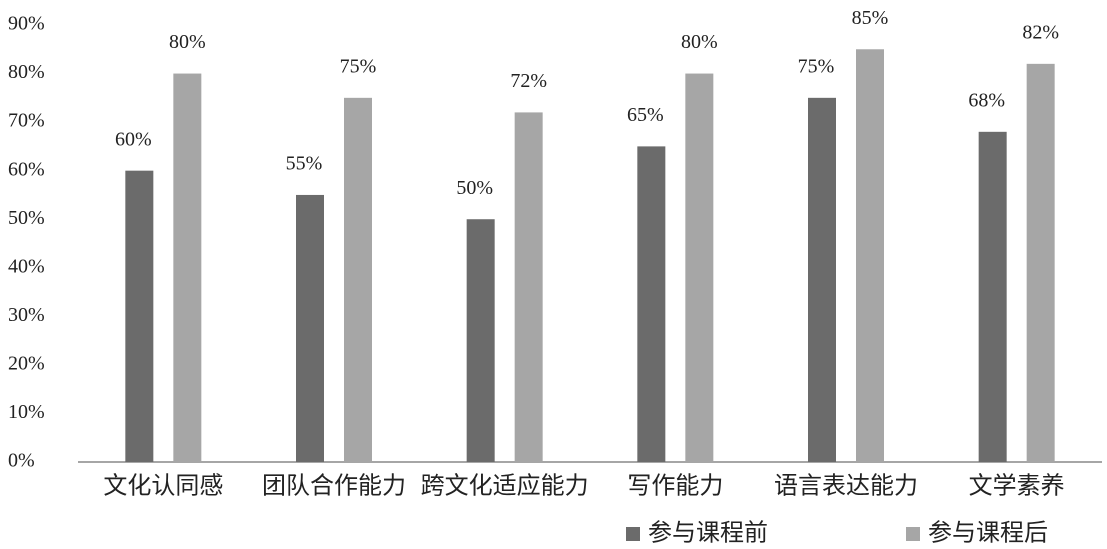 The image size is (1107, 549). I want to click on y-tick-label: 90%, so click(26, 24).